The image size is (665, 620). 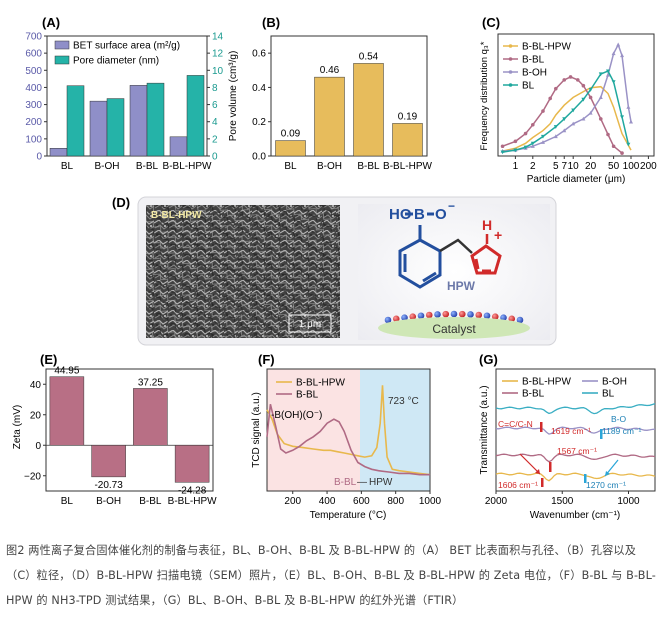 I want to click on panel-c-xlabel: Particle diameter (μm), so click(x=576, y=179).